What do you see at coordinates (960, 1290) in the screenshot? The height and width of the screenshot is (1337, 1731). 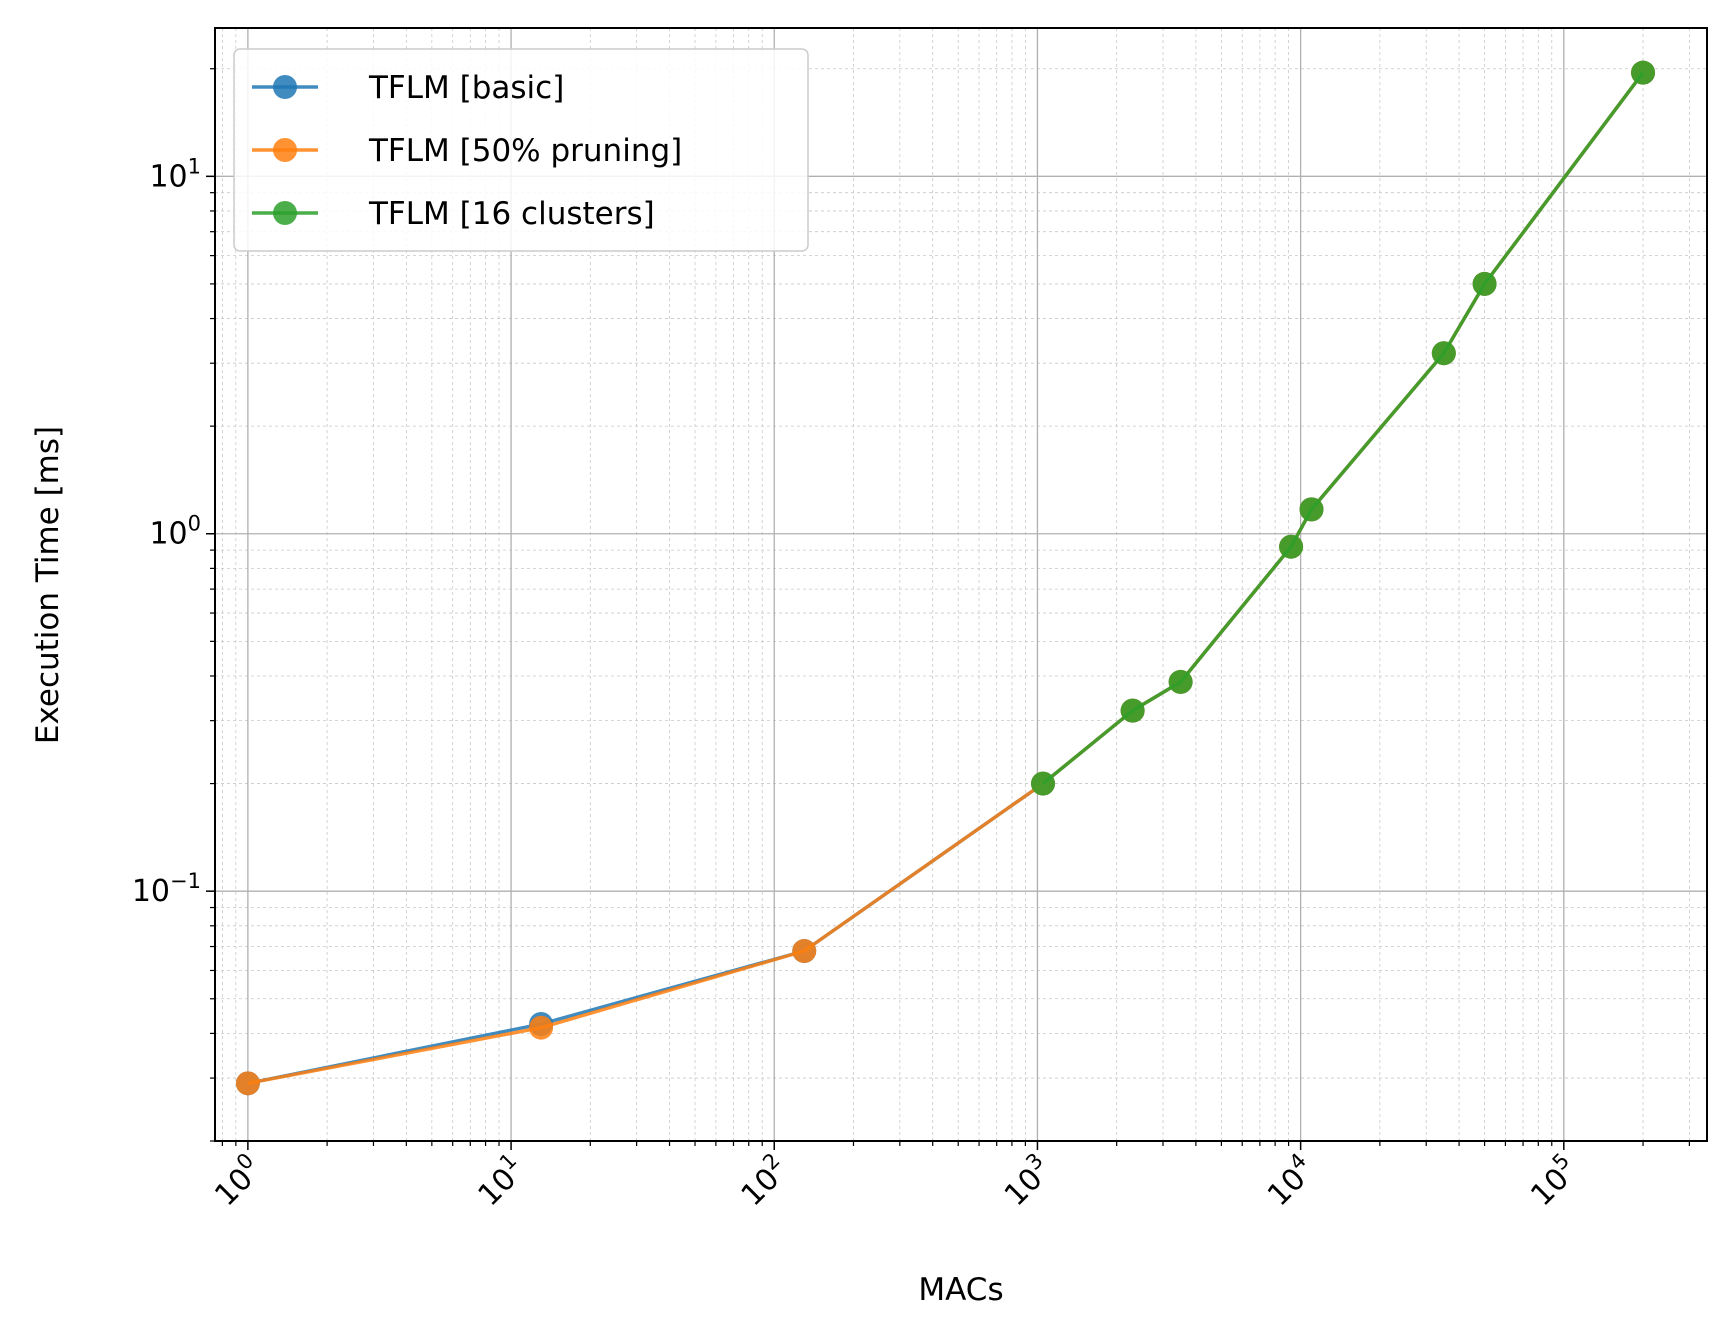 I see `x-axis-label: MACs` at bounding box center [960, 1290].